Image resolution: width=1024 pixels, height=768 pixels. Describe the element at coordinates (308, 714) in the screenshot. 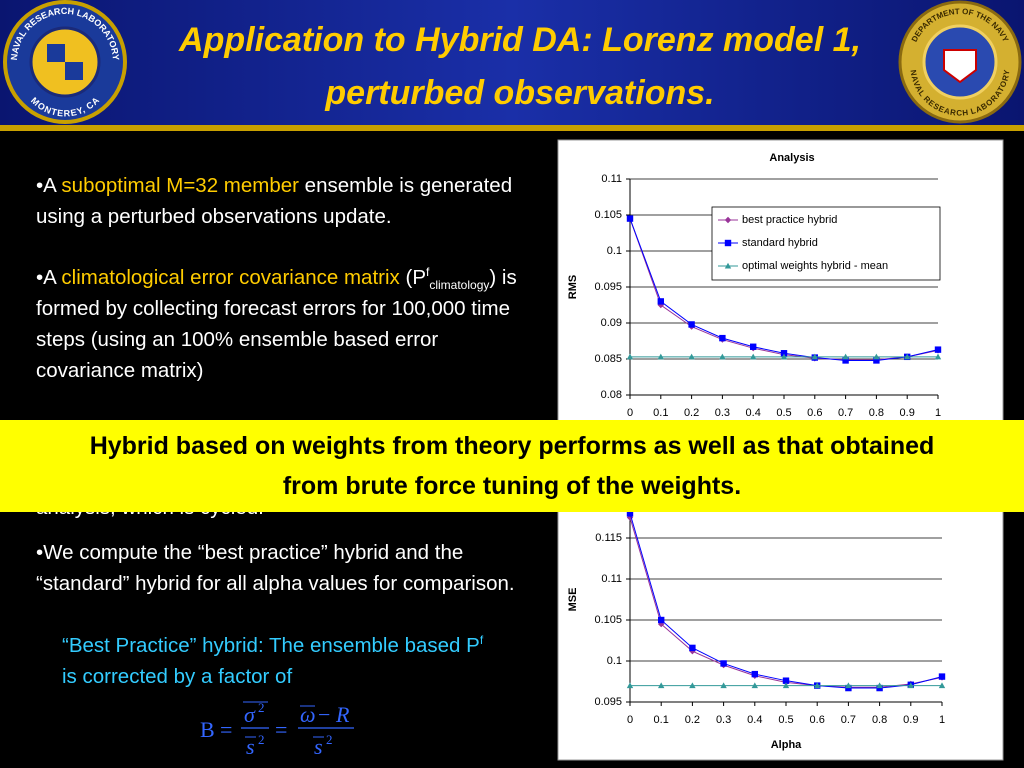

I see `formula-text: ω` at that location.